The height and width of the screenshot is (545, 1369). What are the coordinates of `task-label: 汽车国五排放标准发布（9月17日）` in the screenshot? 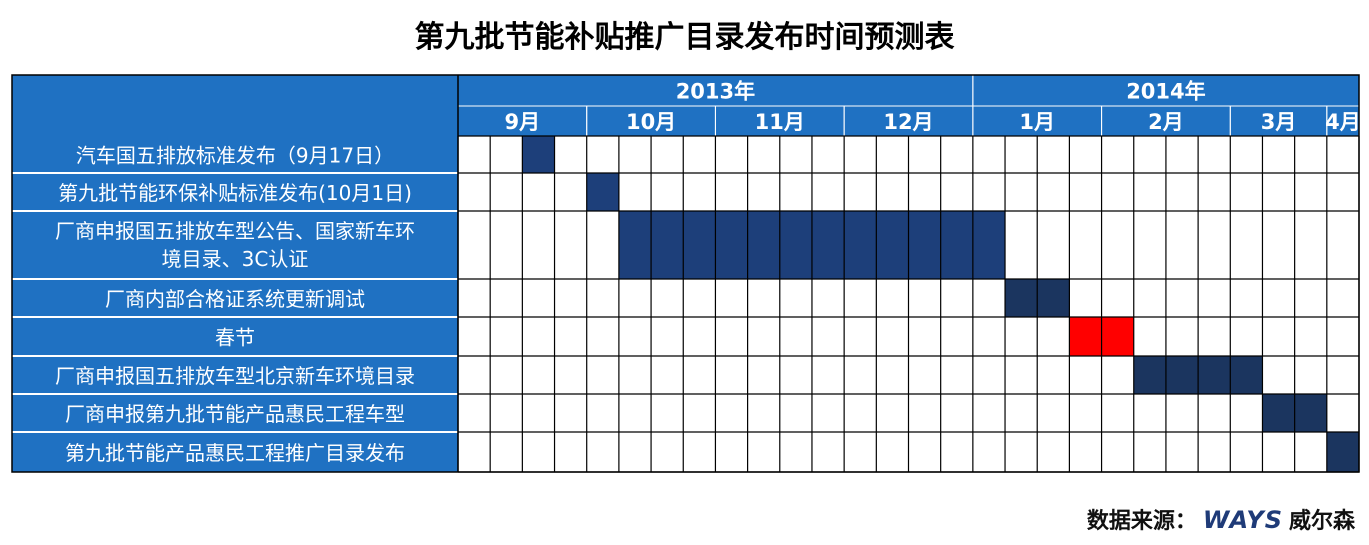 It's located at (235, 156).